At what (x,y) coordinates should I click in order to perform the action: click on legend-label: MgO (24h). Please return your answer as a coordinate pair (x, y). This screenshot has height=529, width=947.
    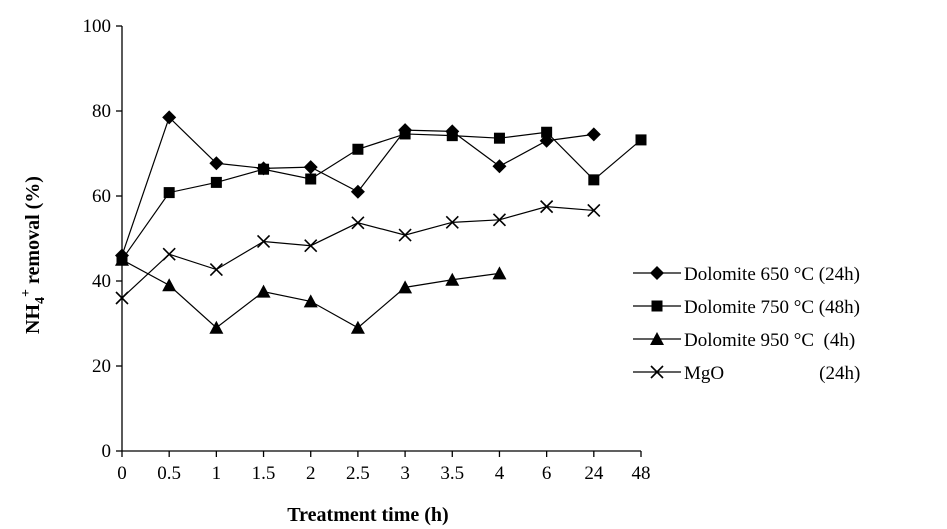
    Looking at the image, I should click on (772, 373).